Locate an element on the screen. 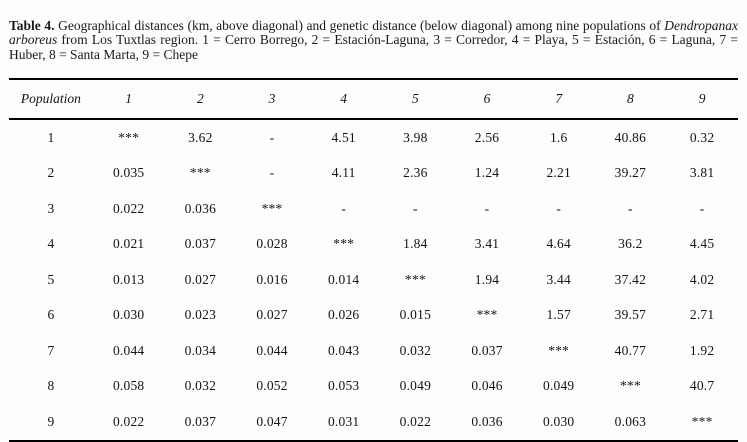 The width and height of the screenshot is (747, 442). table-cell: 0.015 is located at coordinates (415, 315).